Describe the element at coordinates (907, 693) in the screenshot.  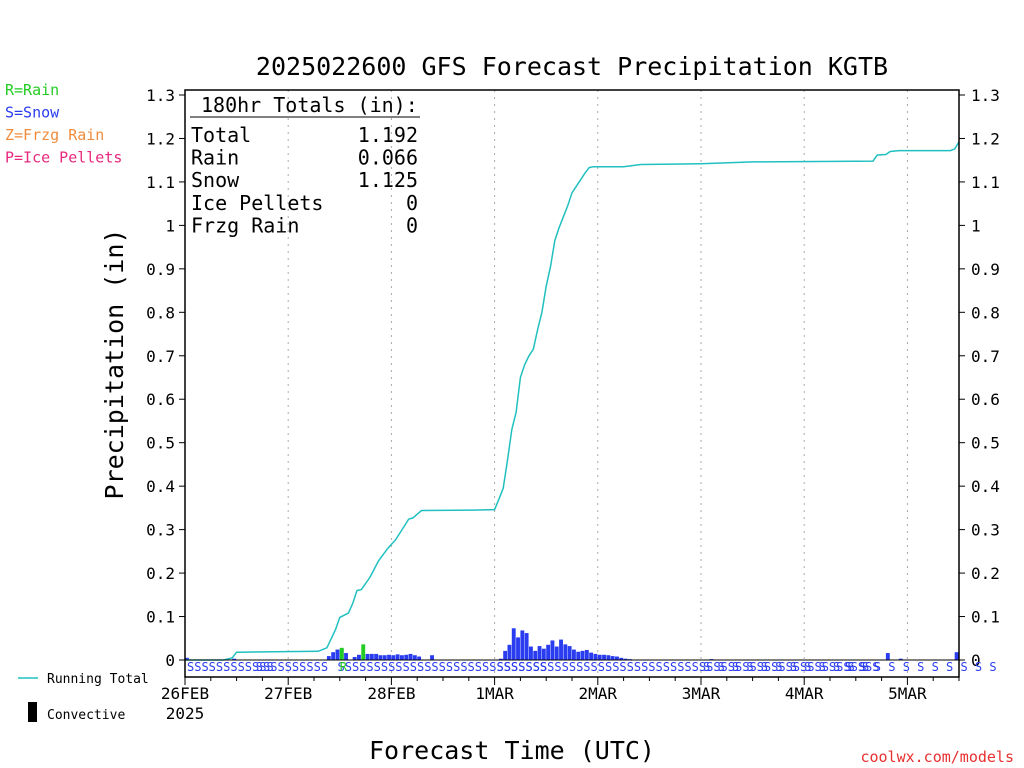
I see `x-tick-label: 5MAR` at that location.